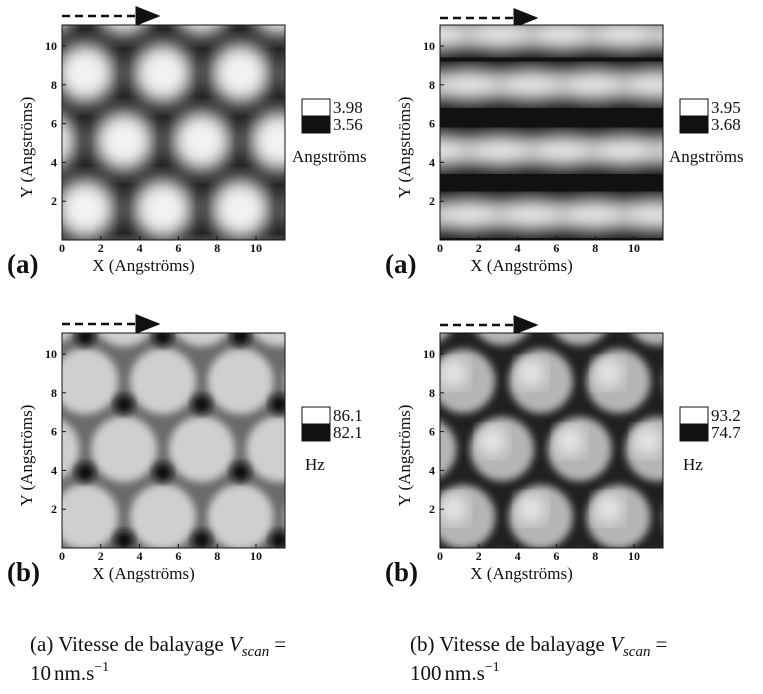  What do you see at coordinates (522, 644) in the screenshot?
I see `caption-text: Vitesse de balayage` at bounding box center [522, 644].